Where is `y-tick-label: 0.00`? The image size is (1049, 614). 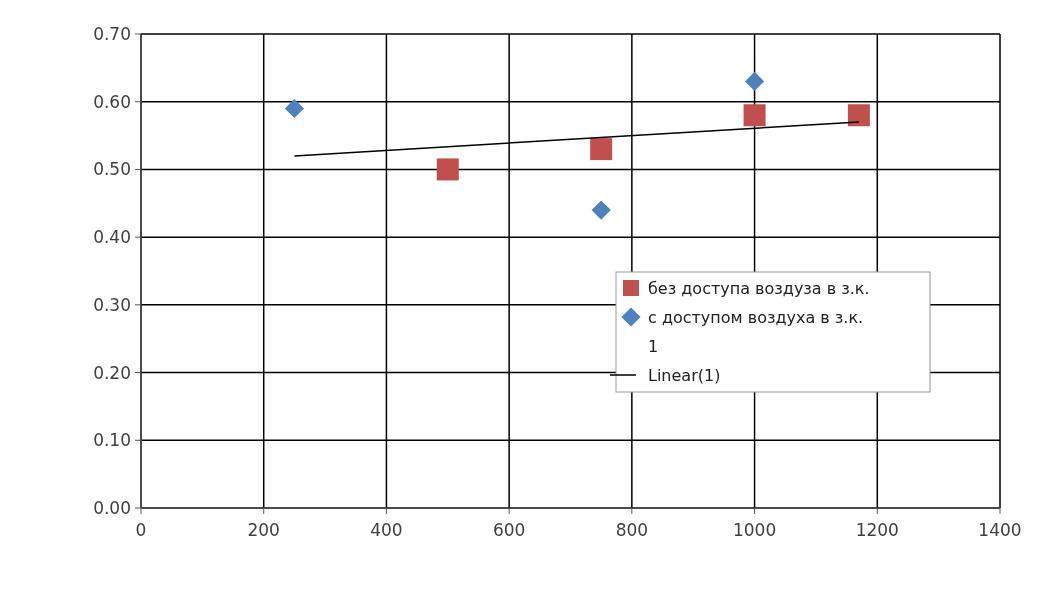
y-tick-label: 0.00 is located at coordinates (112, 508).